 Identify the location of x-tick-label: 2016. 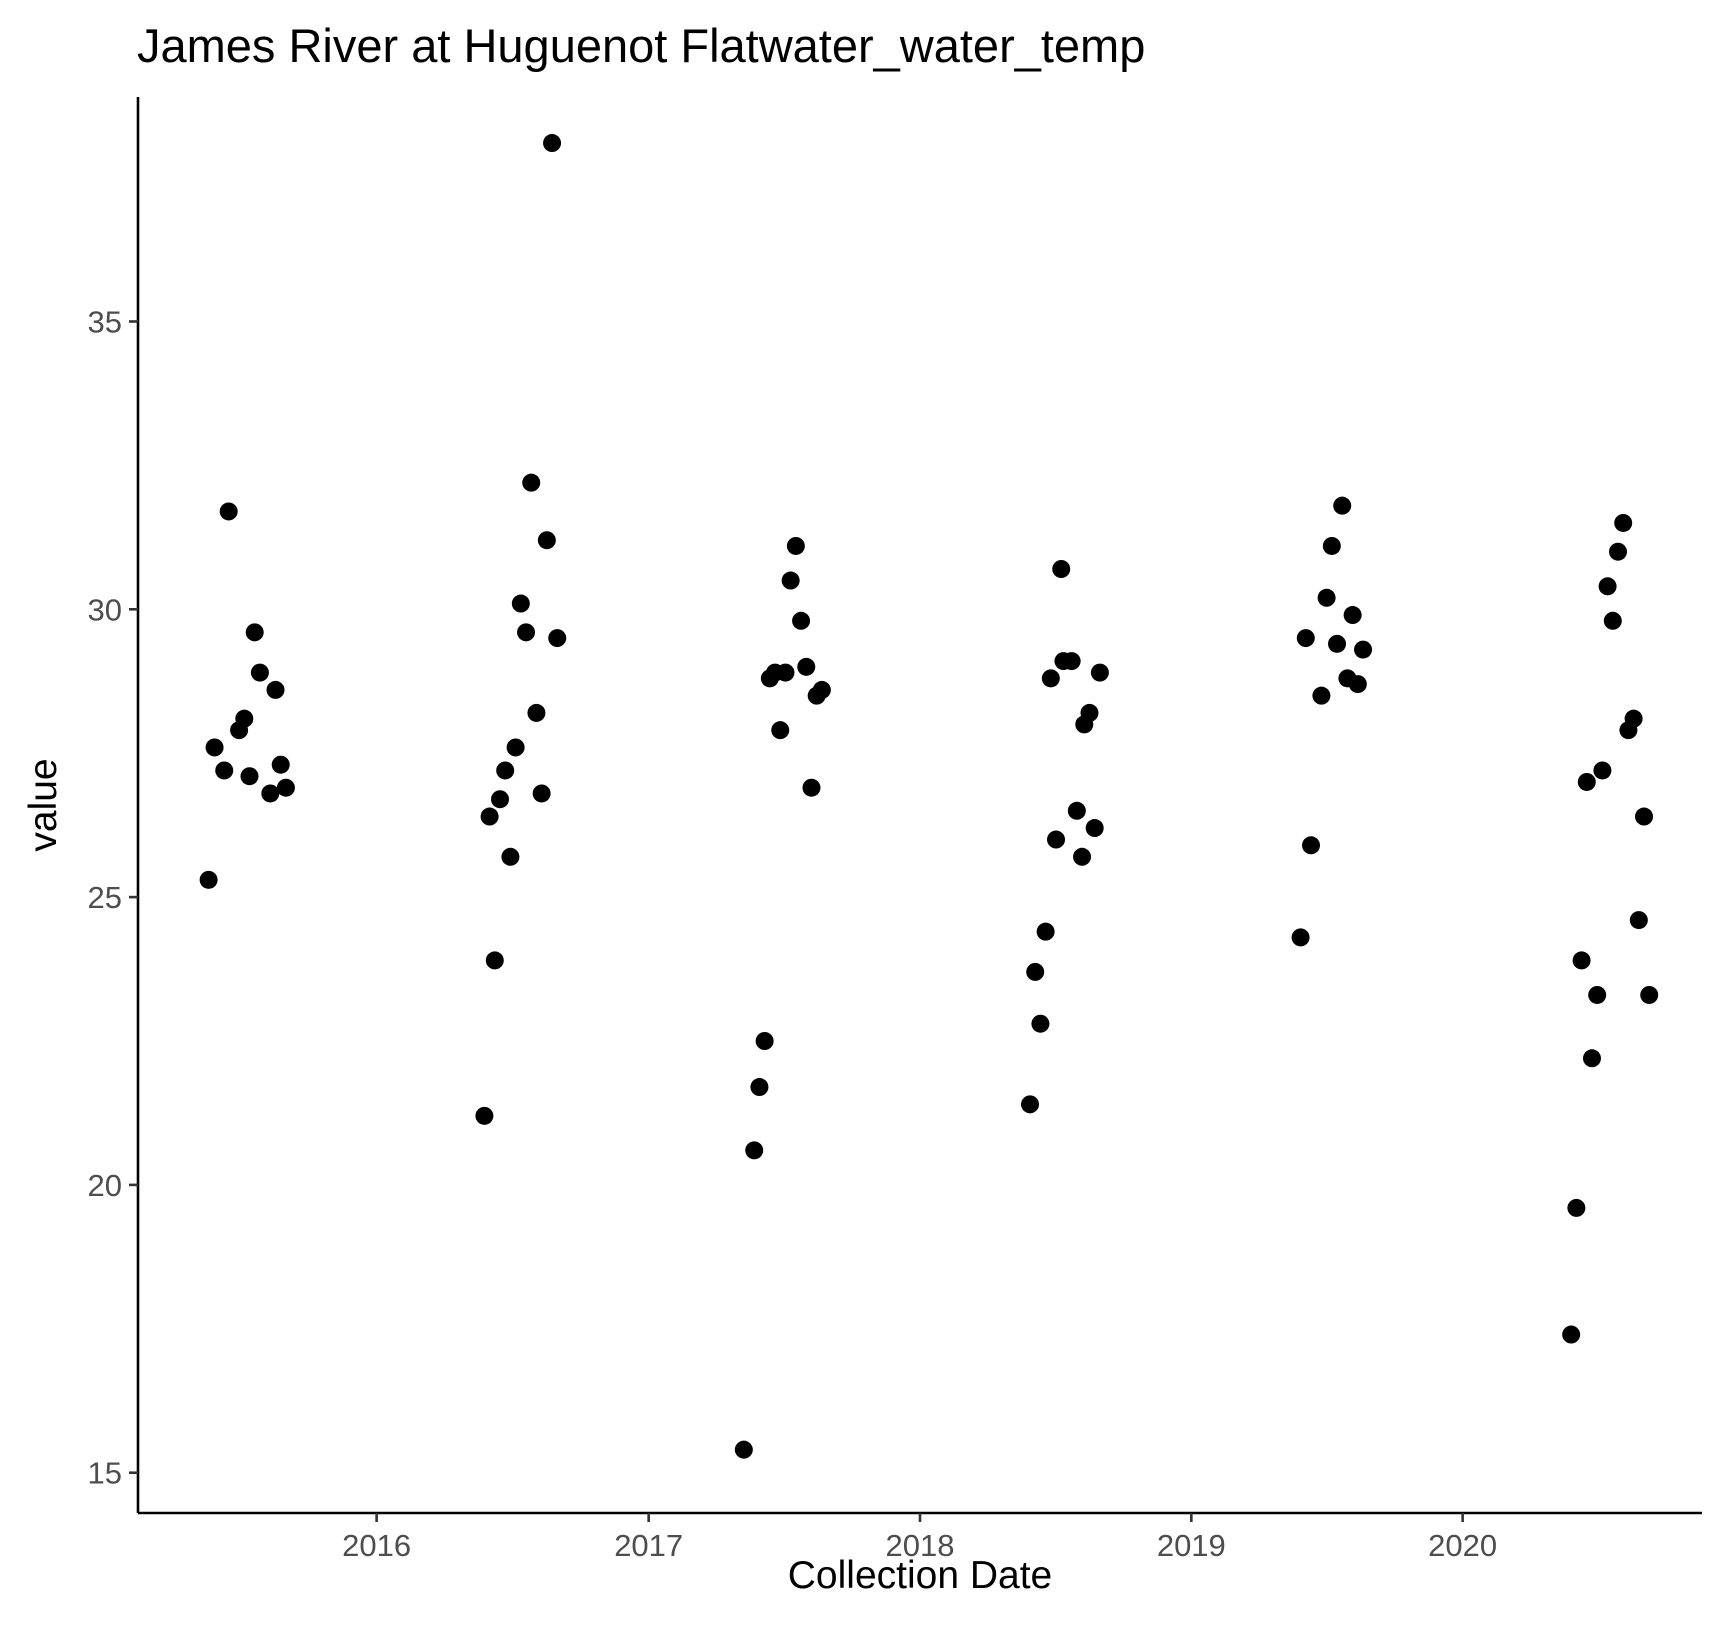
(376, 1545).